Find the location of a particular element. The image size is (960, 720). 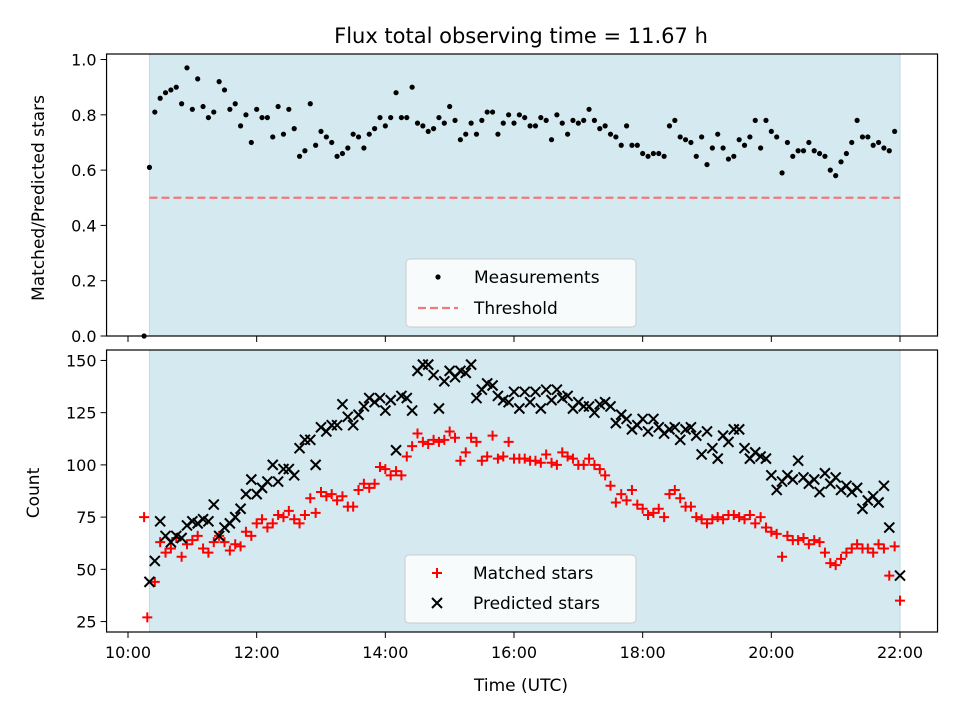

x-axis-label: Time (UTC) is located at coordinates (520, 686).